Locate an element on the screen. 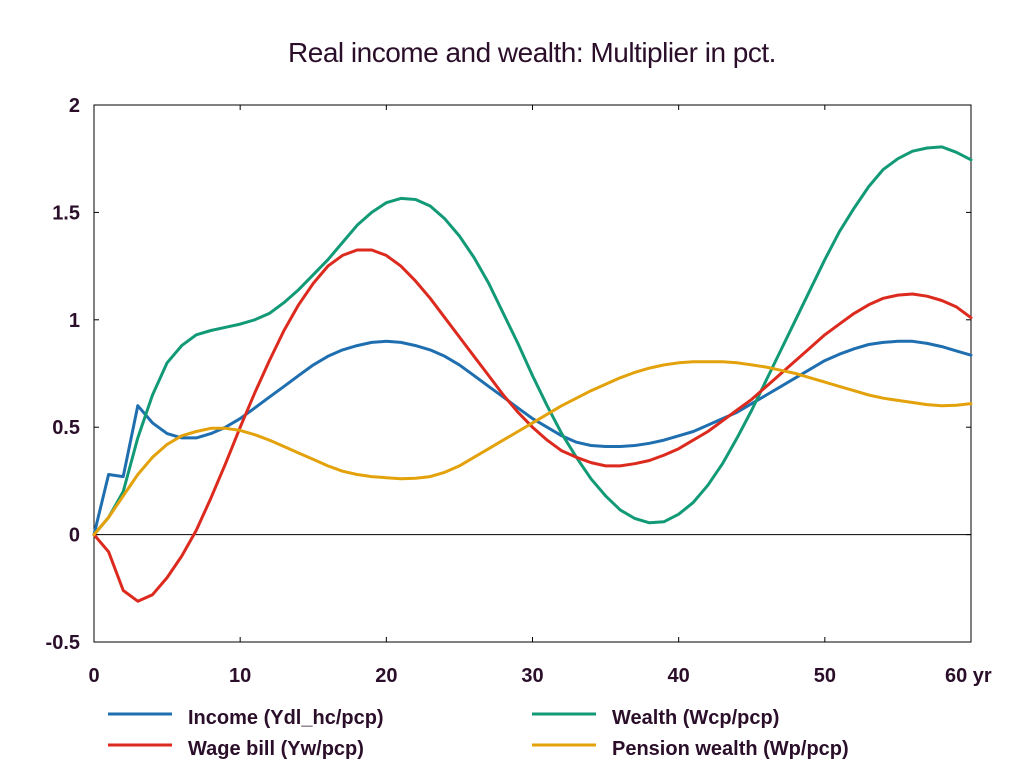 The height and width of the screenshot is (778, 1024). x-tick-label: 50 is located at coordinates (825, 676).